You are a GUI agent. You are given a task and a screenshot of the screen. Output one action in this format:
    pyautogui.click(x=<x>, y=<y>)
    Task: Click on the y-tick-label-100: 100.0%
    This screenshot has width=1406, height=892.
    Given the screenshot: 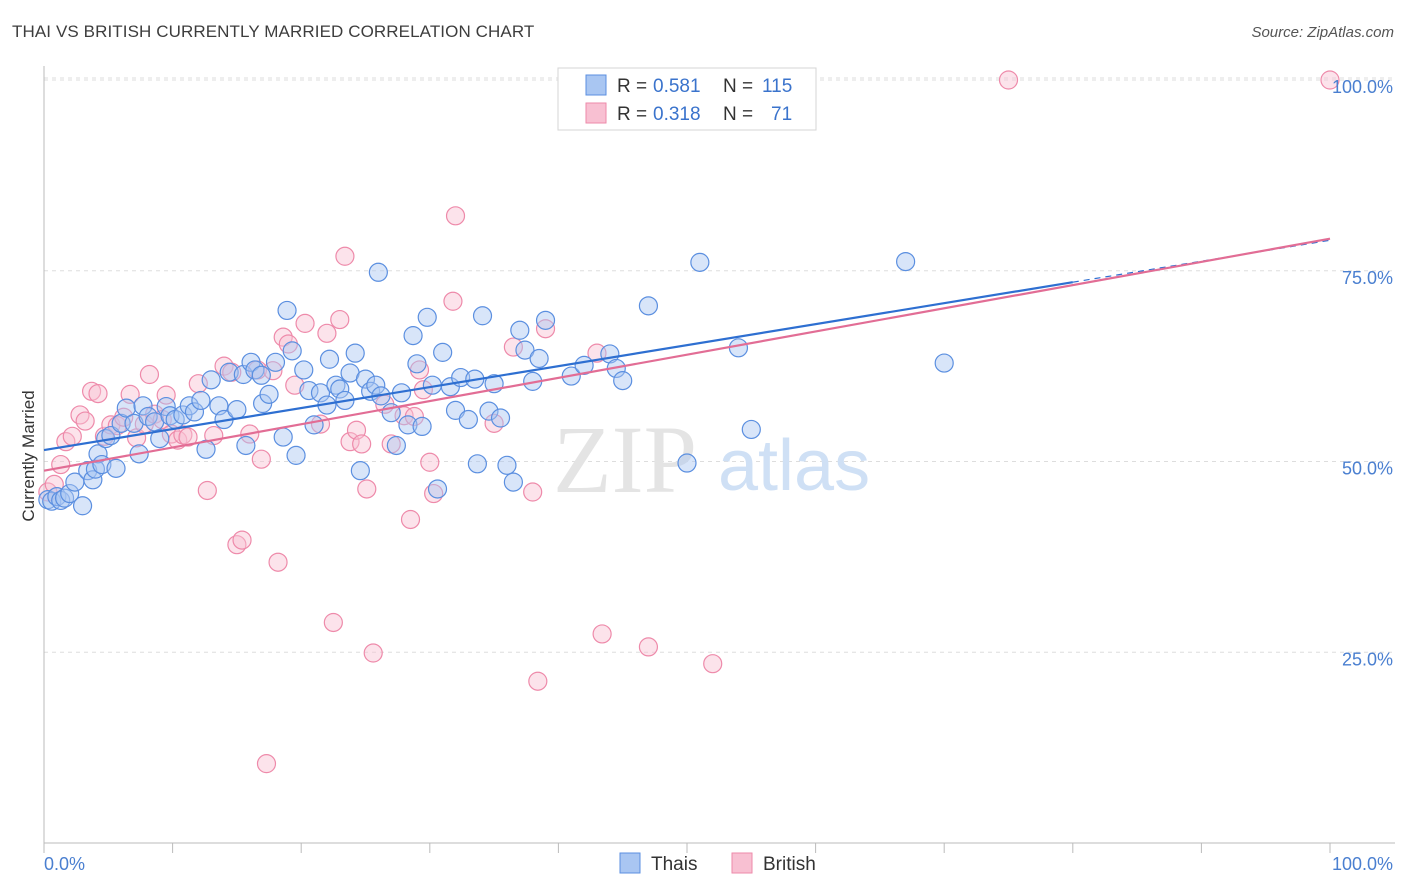 What is the action you would take?
    pyautogui.click(x=1362, y=87)
    